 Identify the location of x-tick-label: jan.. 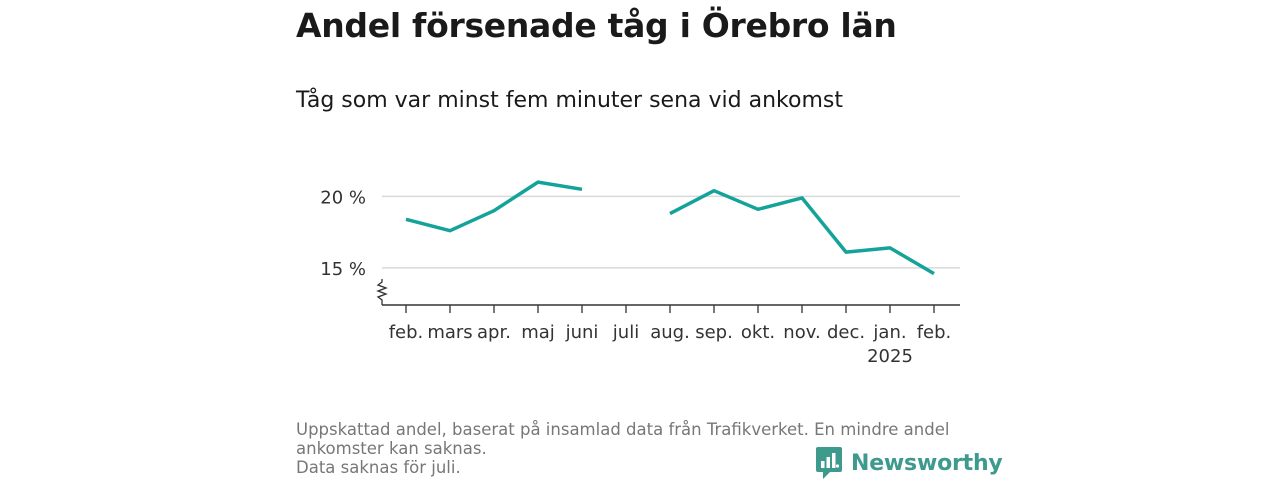
(889, 332).